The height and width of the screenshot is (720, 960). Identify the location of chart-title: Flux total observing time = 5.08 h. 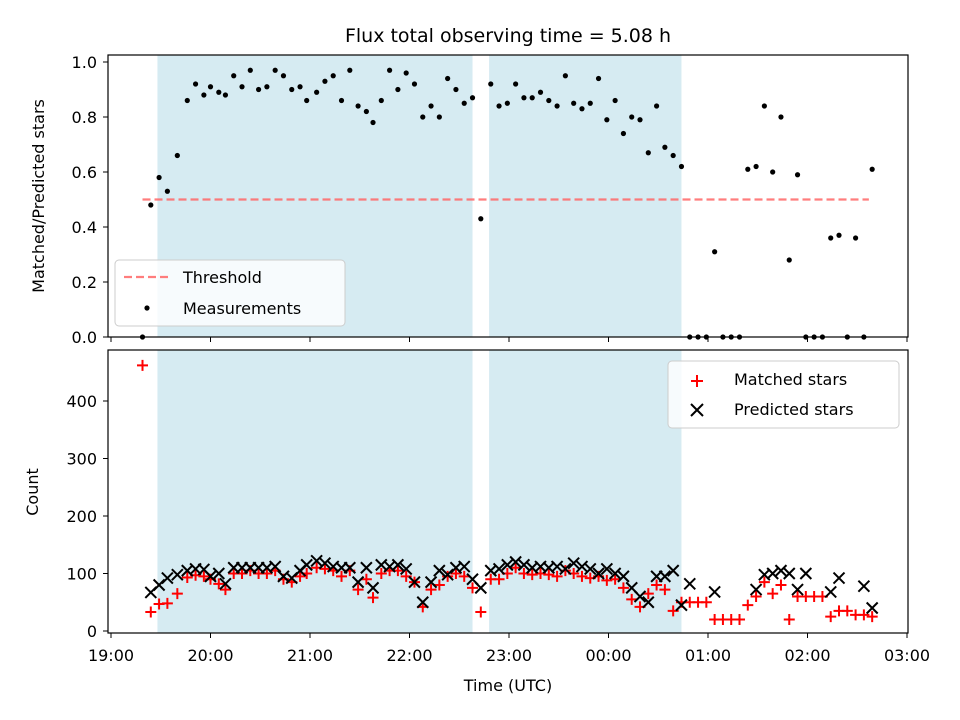
(508, 36).